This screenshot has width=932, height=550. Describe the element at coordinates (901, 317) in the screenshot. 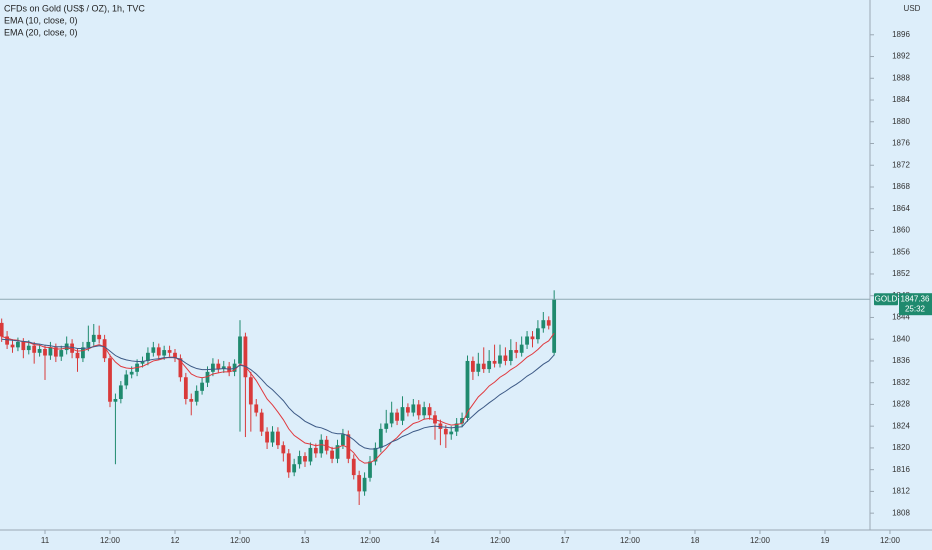

I see `y-tick-label: 1844` at that location.